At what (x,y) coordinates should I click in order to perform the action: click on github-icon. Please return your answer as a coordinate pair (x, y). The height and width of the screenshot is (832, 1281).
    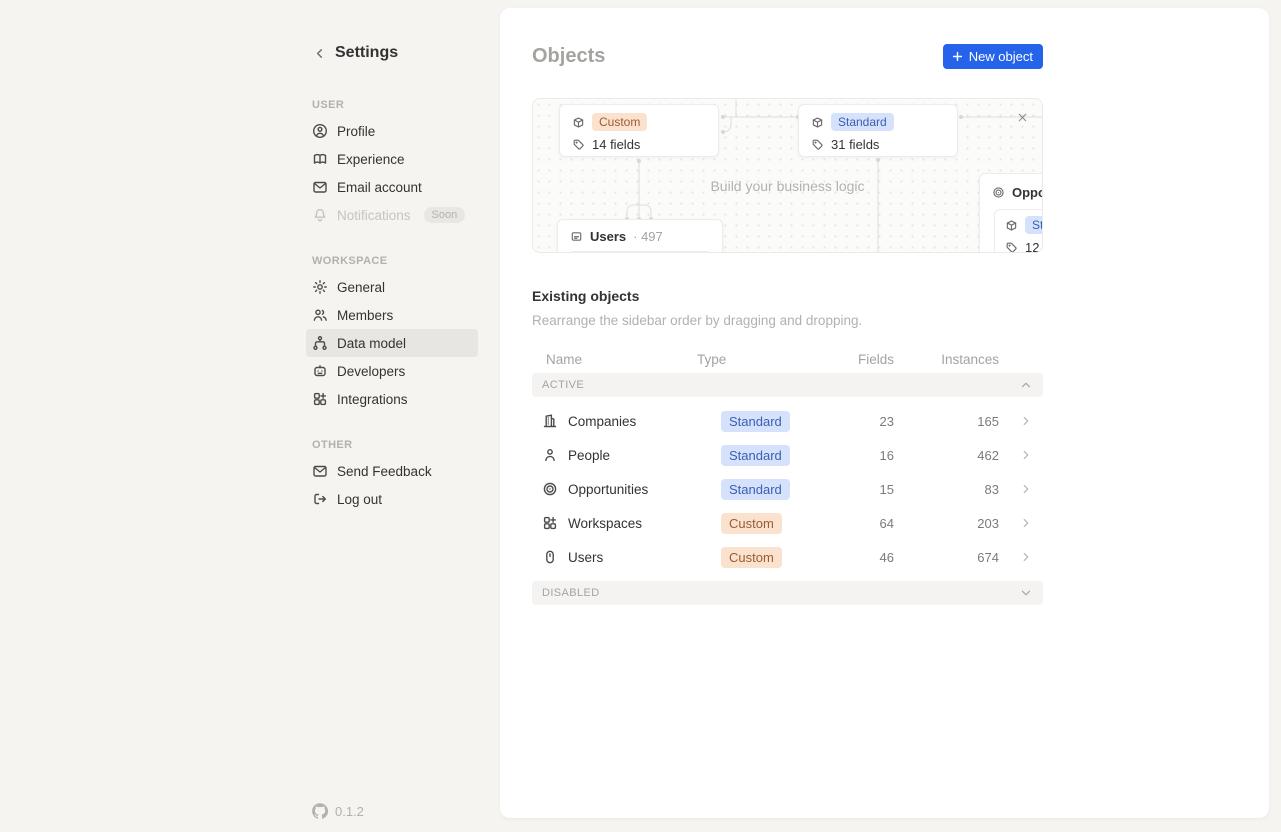
    Looking at the image, I should click on (320, 811).